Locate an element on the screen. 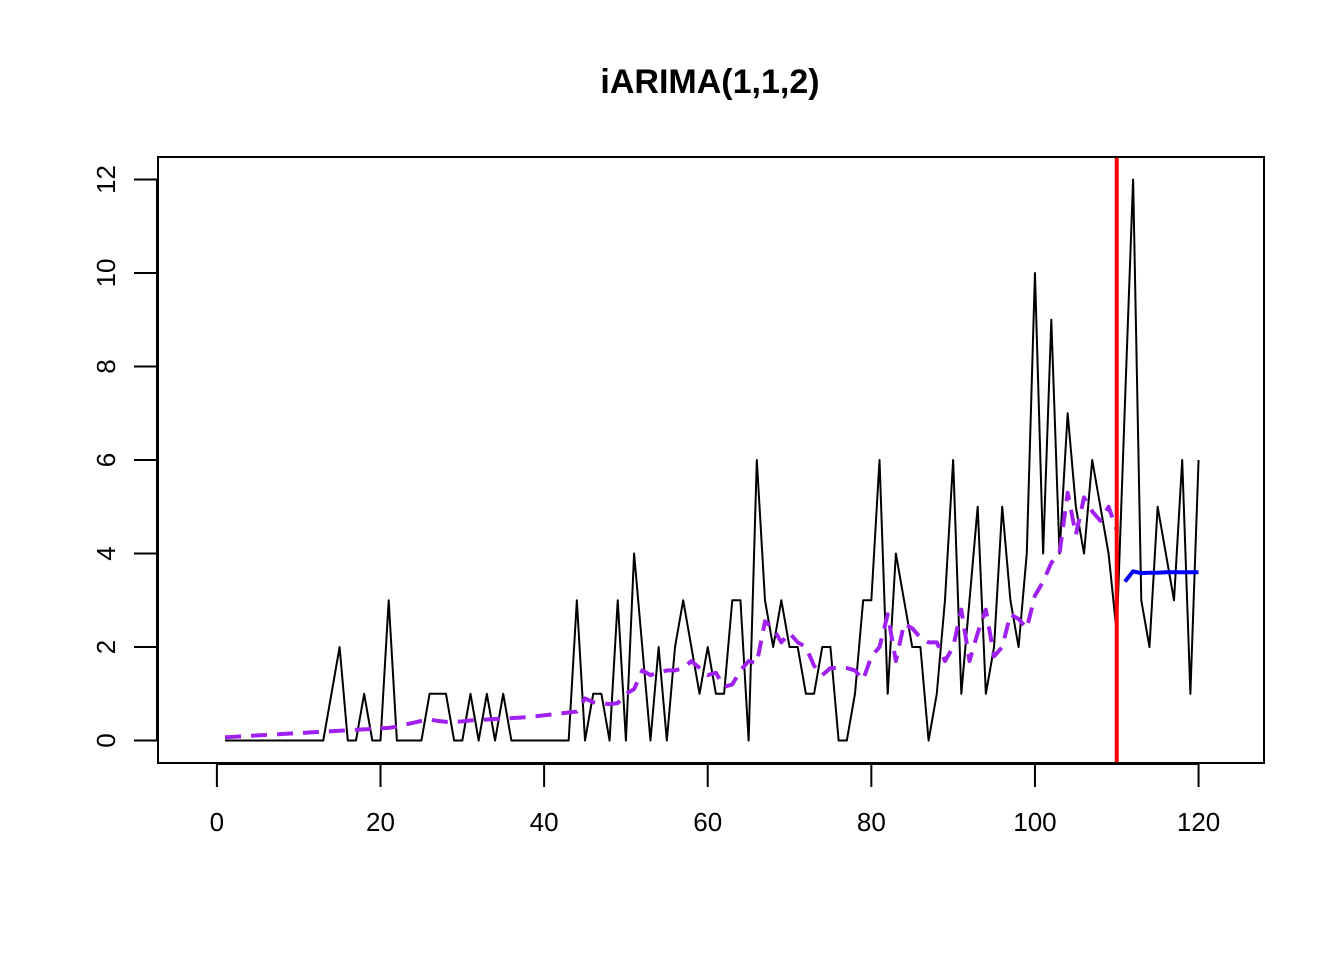  y-tick-label: 10 is located at coordinates (106, 273).